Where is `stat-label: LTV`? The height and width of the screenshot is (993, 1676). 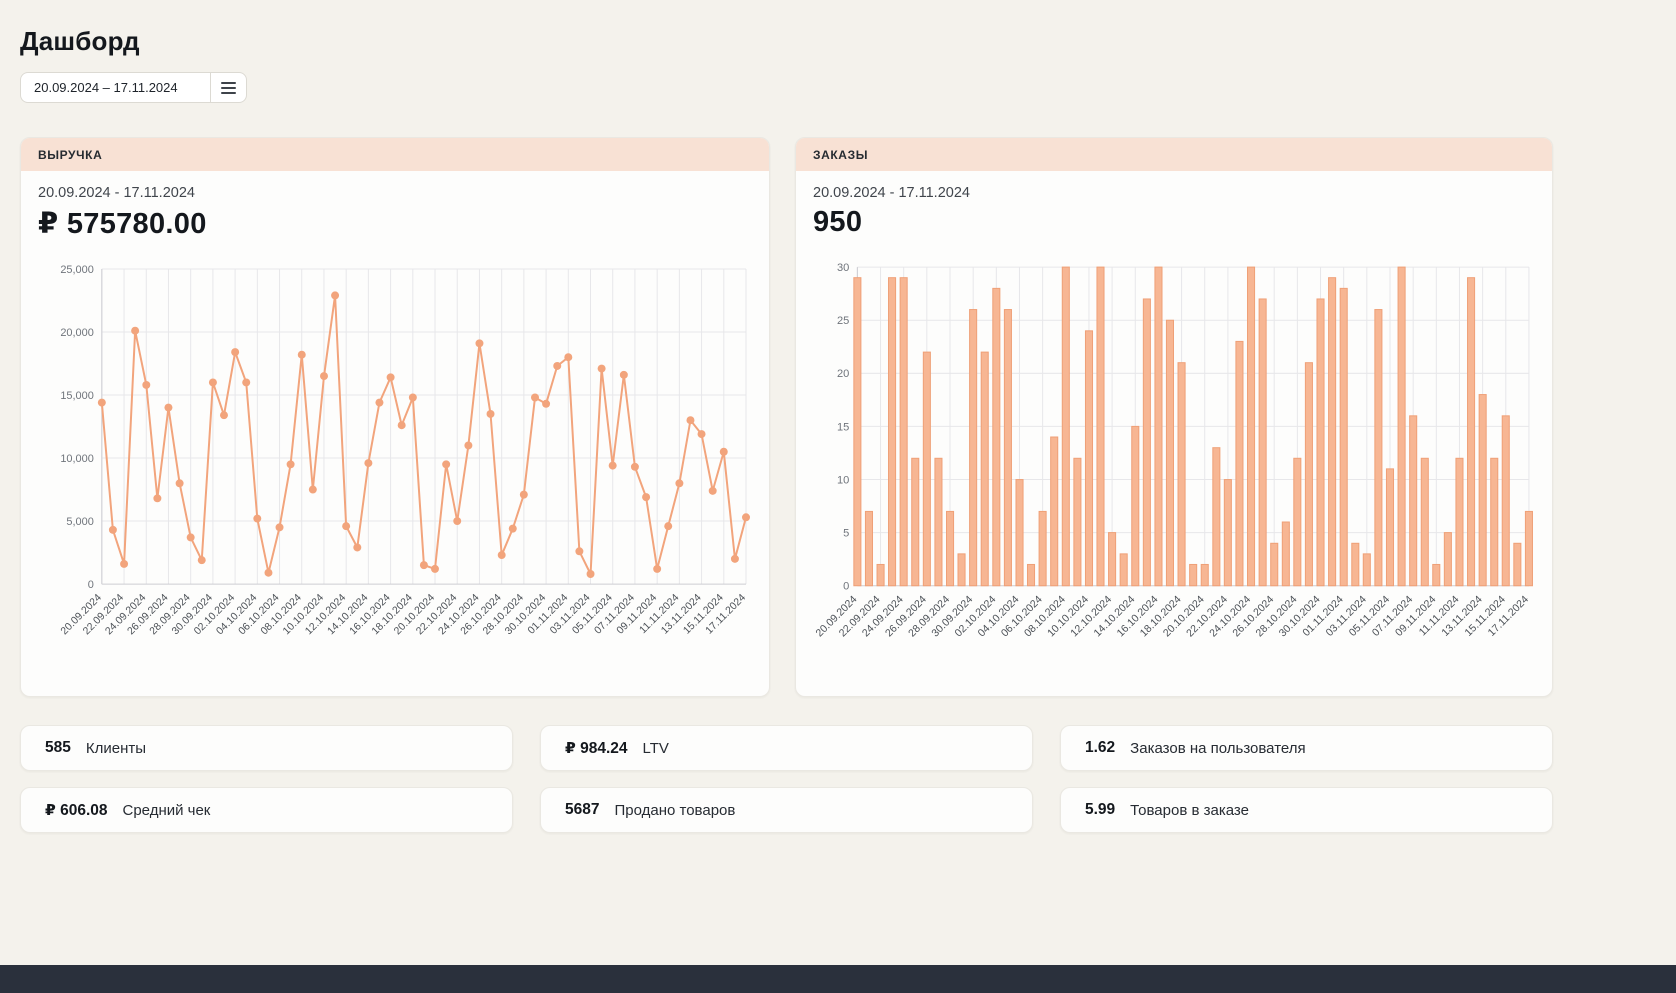 stat-label: LTV is located at coordinates (655, 748).